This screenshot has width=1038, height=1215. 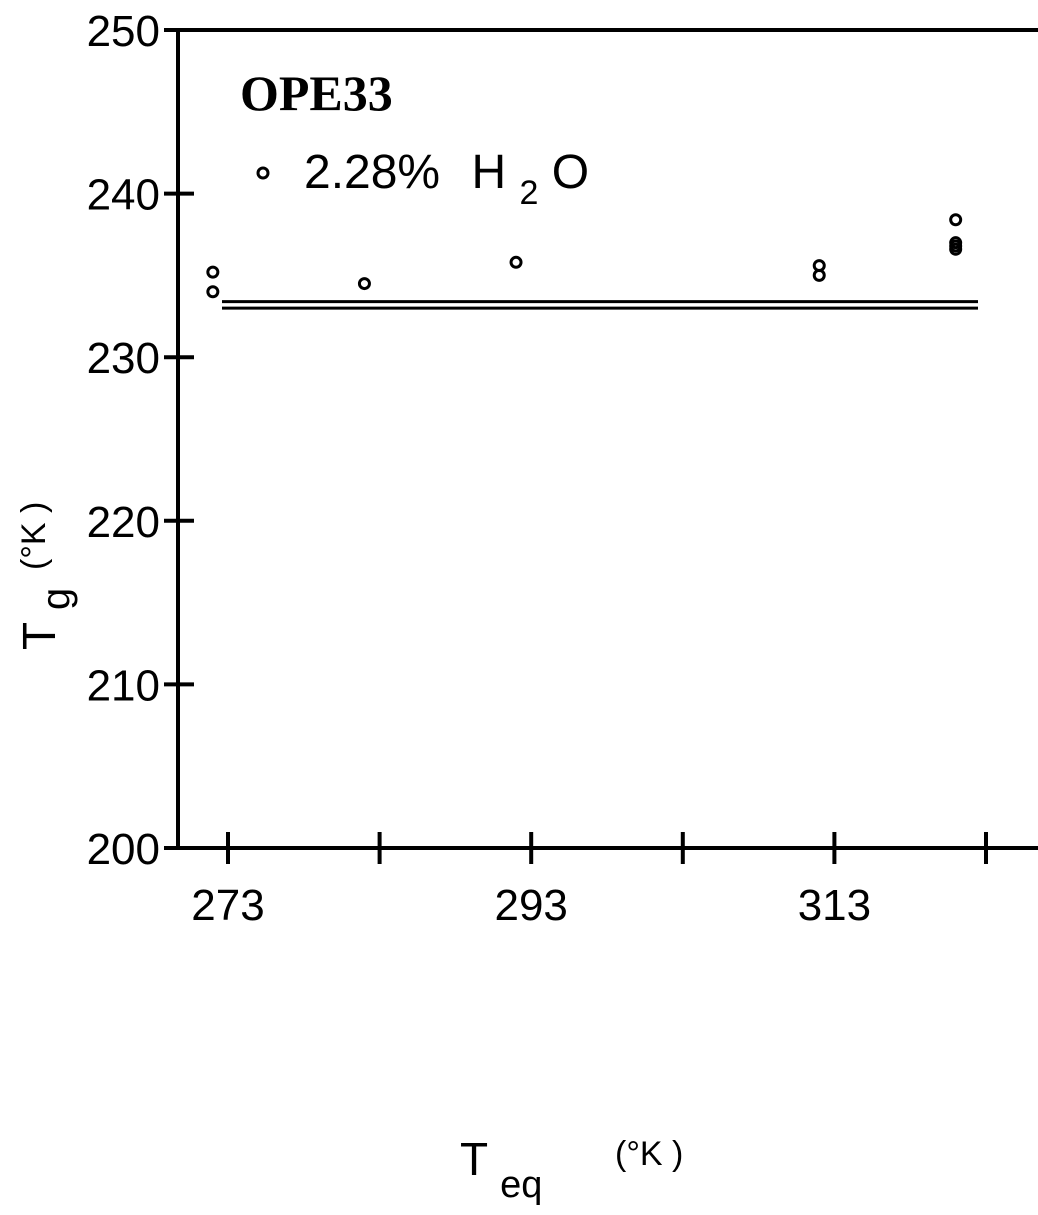 I want to click on x-axis-title-main: T, so click(x=474, y=1159).